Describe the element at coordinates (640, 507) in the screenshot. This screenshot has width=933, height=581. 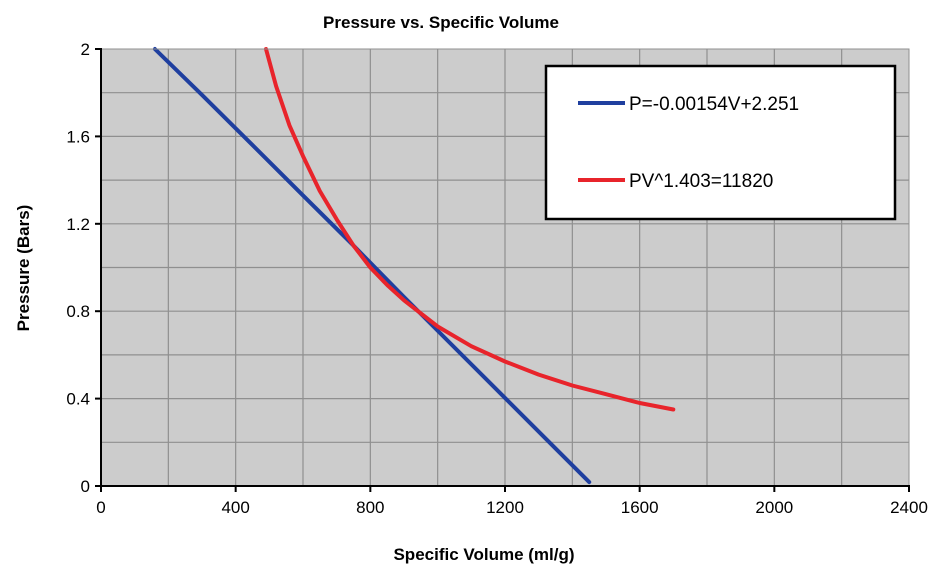
I see `x-tick-label: 1600` at that location.